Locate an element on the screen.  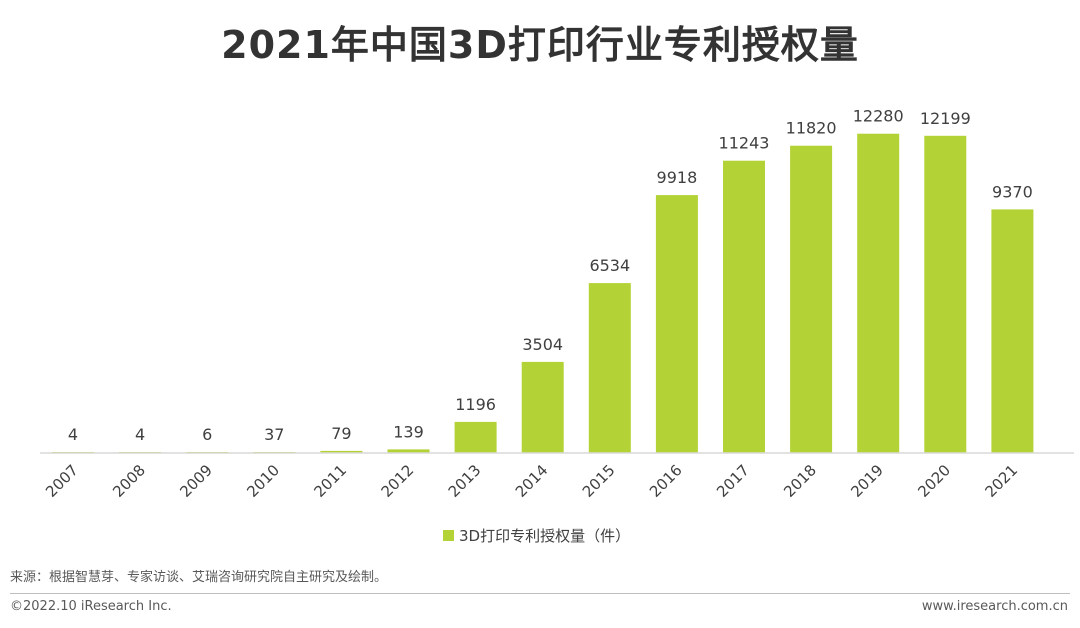
bar-2019 is located at coordinates (878, 293).